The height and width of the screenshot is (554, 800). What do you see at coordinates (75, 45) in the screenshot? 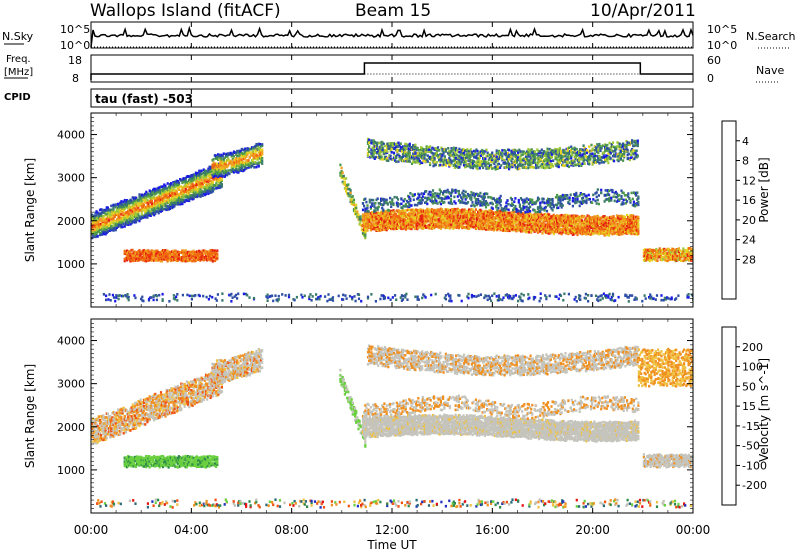
I see `nsky-tick-bottom: 10^0` at bounding box center [75, 45].